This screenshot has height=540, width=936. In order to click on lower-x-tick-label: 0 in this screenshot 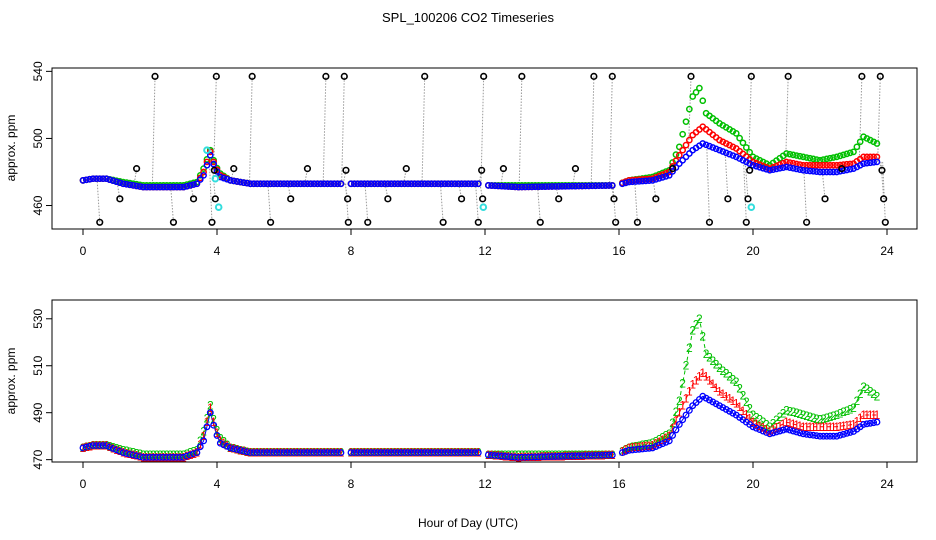, I will do `click(83, 484)`.